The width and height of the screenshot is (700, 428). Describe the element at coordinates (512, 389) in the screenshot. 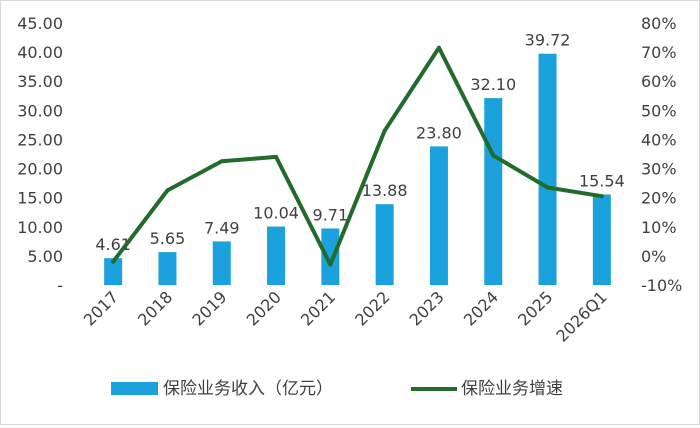

I see `legend-line-label: 保险业务增速` at that location.